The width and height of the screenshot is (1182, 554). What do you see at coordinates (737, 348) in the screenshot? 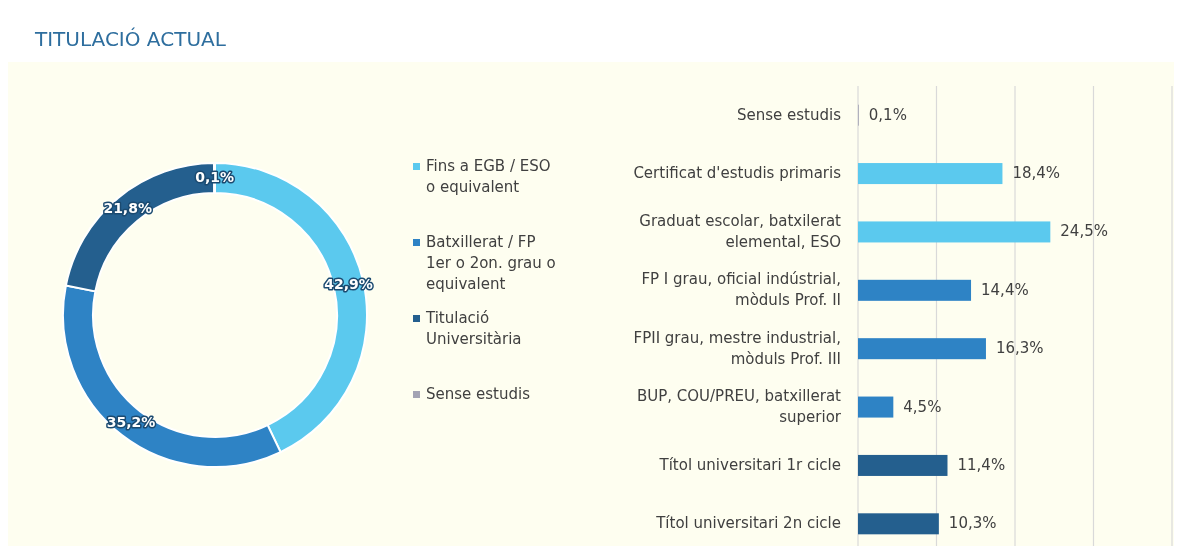
I see `y-tick-label: FPII grau, mestre industrial, mòduls Prof. III` at bounding box center [737, 348].